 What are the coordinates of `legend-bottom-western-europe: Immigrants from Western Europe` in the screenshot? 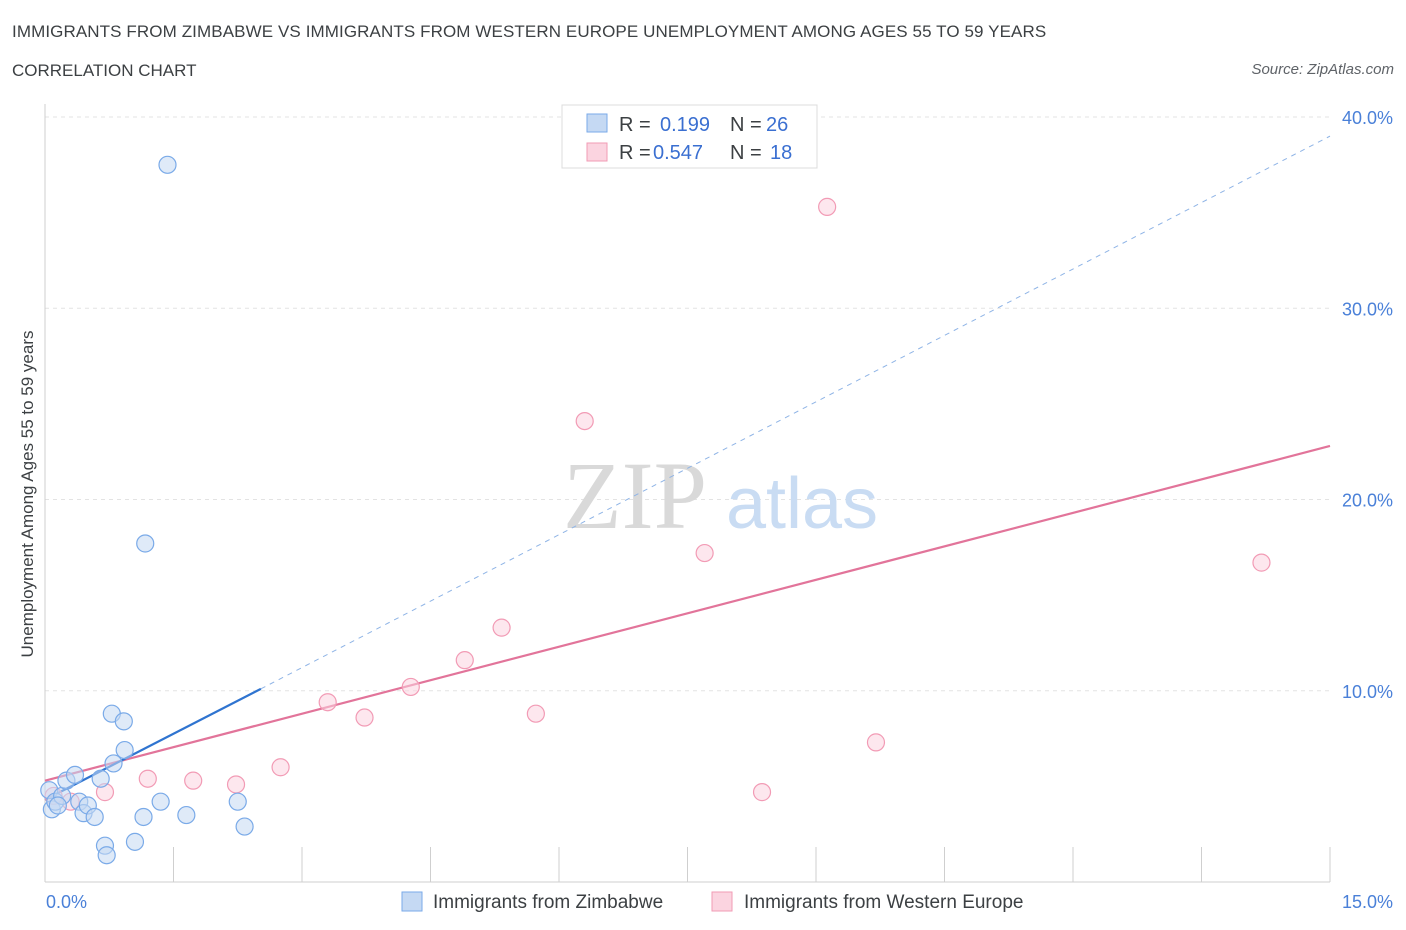 It's located at (883, 902).